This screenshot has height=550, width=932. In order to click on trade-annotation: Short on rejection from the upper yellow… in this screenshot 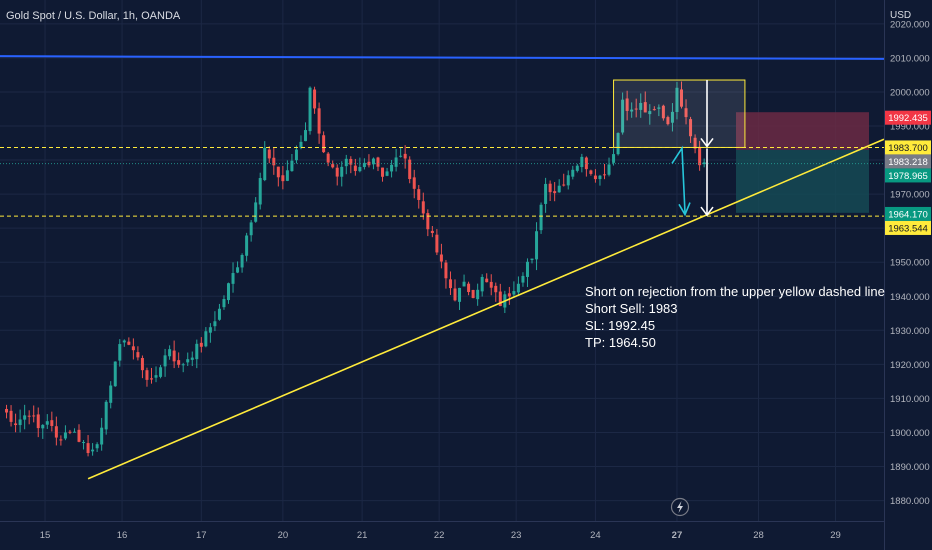, I will do `click(735, 317)`.